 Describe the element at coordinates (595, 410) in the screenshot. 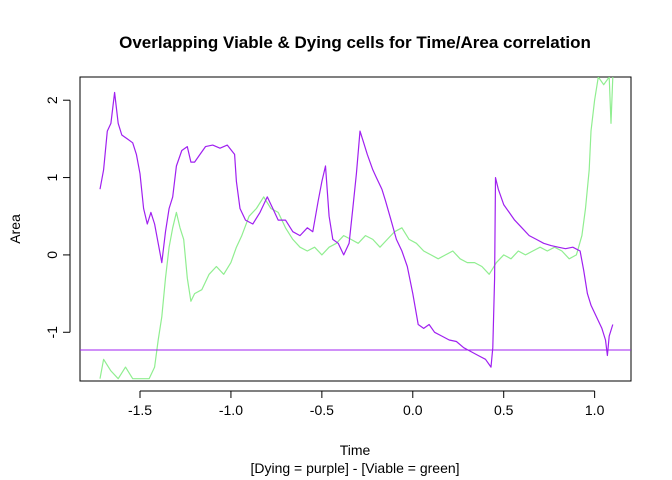

I see `x-tick-label: 1.0` at that location.